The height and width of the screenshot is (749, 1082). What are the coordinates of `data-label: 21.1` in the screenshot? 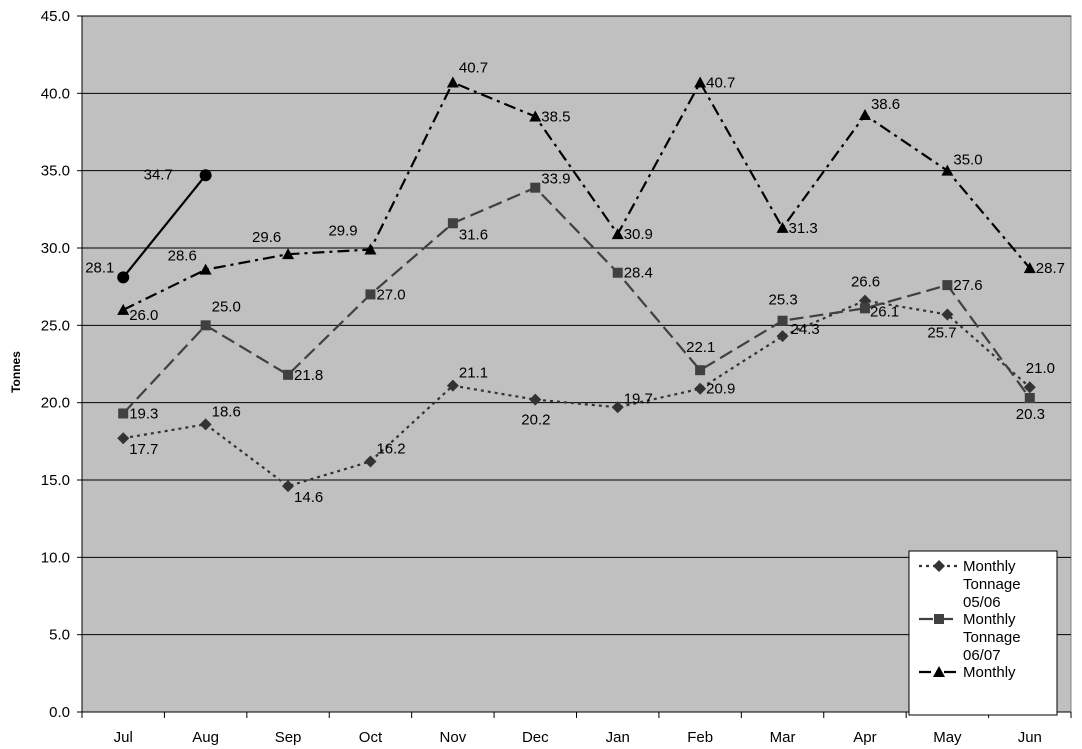 It's located at (473, 373).